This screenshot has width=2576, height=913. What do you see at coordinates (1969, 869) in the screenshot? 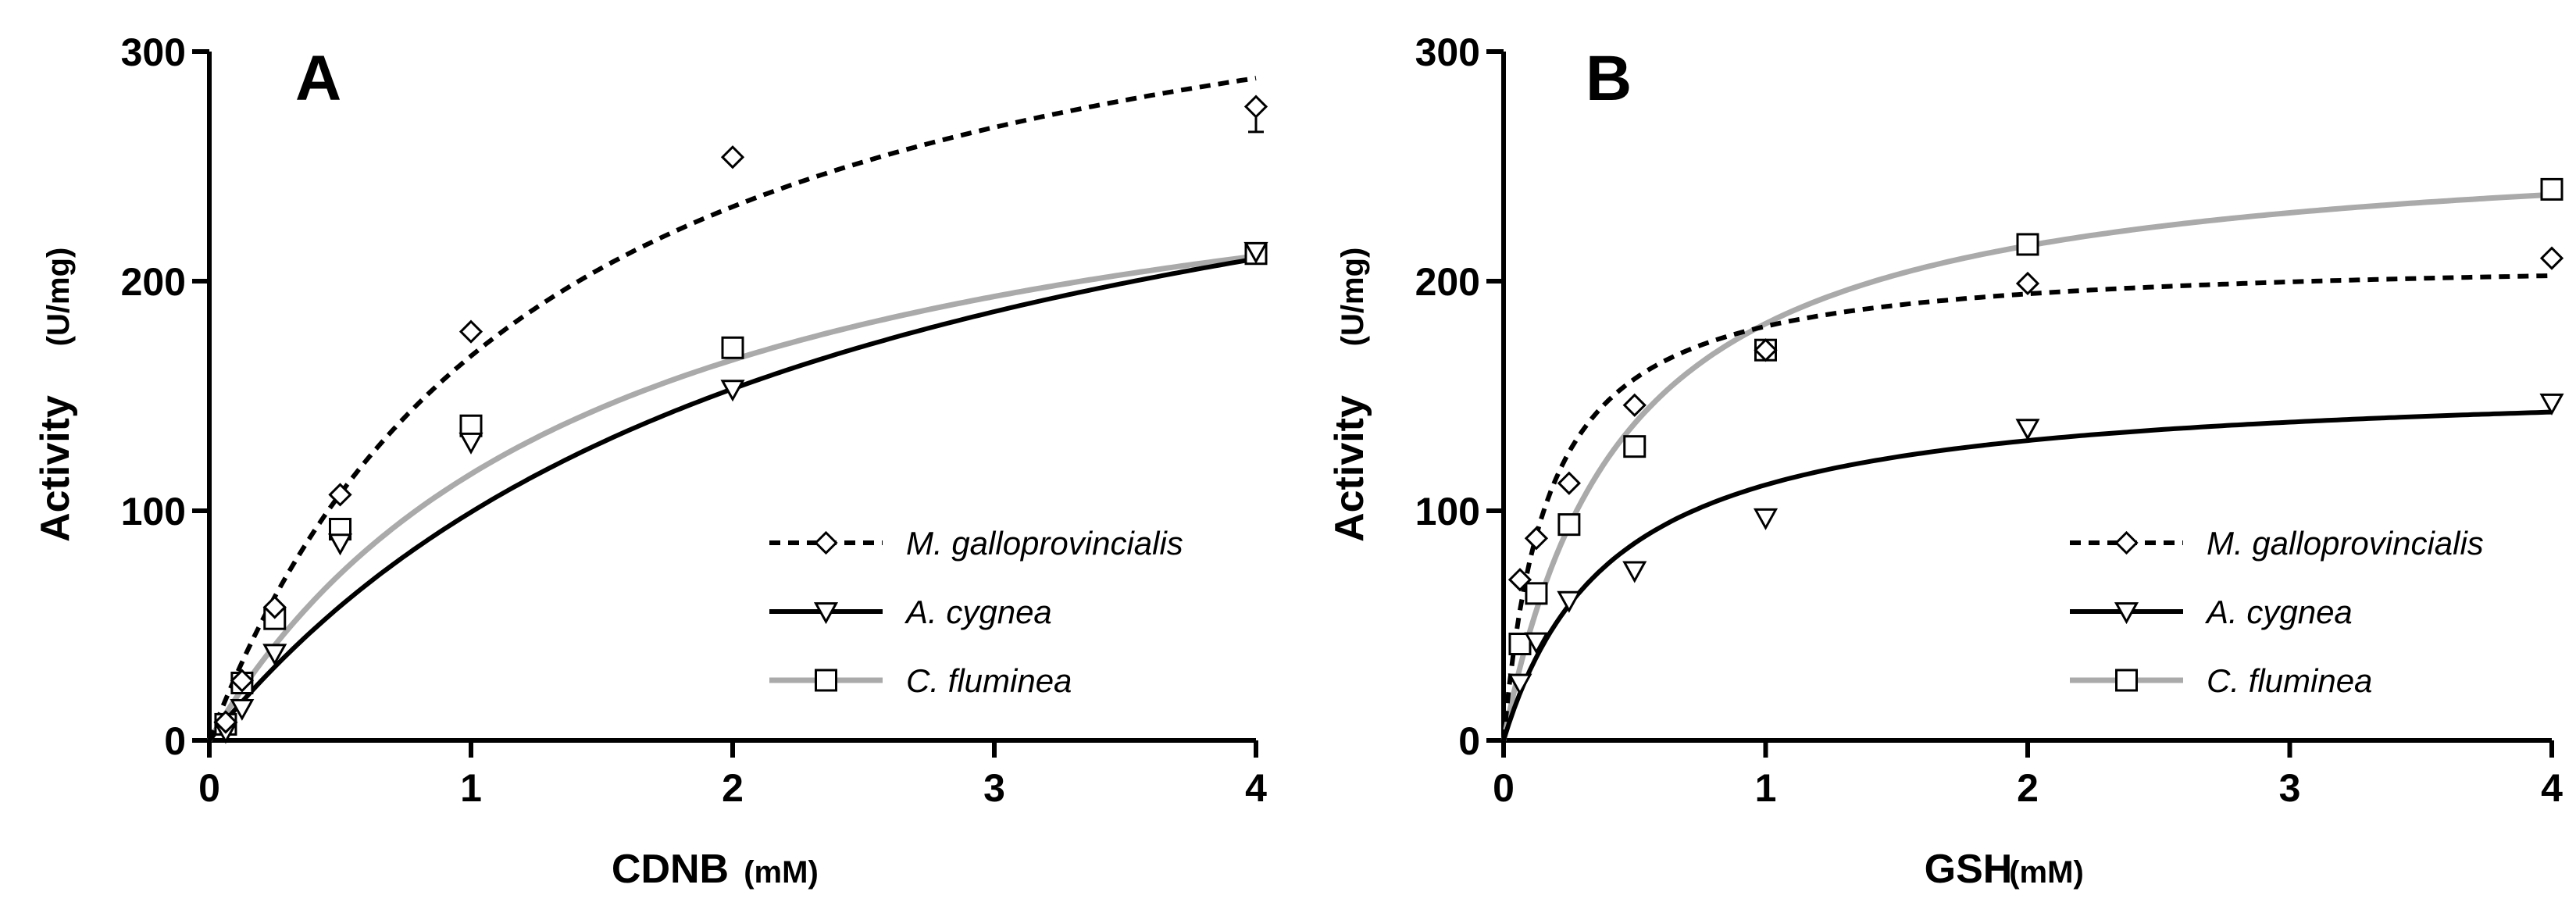
I see `x-axis-label: GSH` at bounding box center [1969, 869].